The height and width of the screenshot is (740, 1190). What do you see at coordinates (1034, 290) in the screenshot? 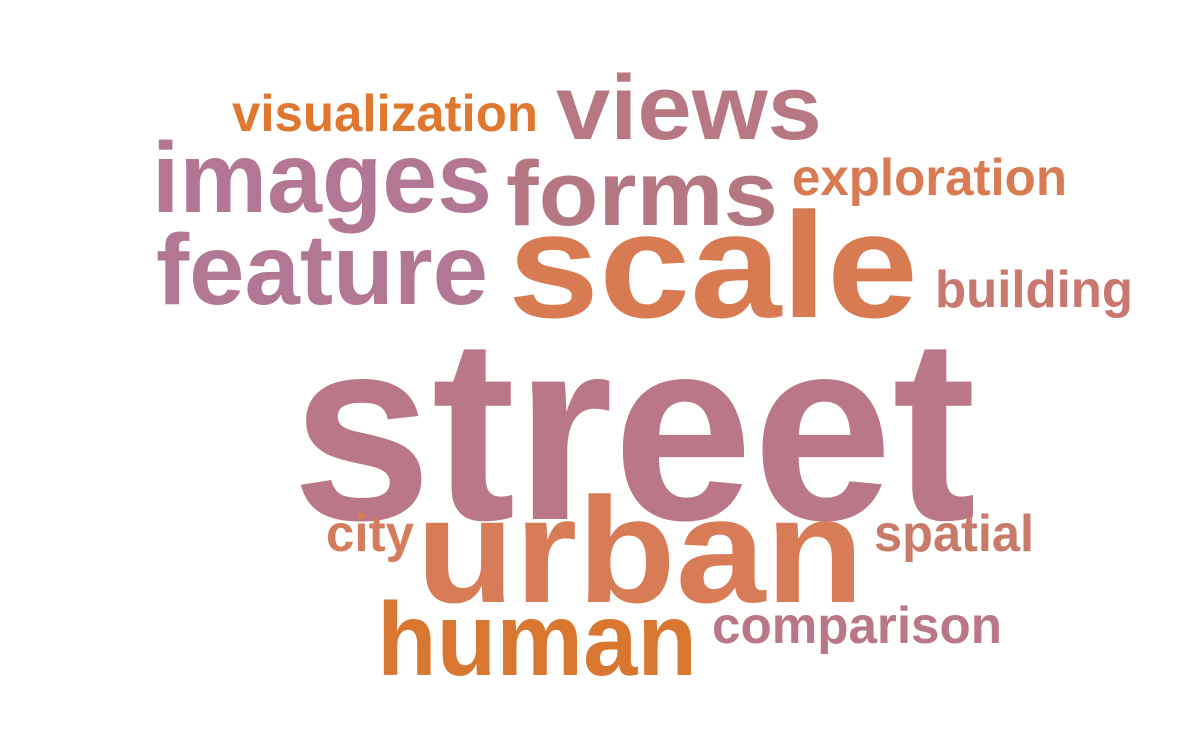
I see `word-building: building` at bounding box center [1034, 290].